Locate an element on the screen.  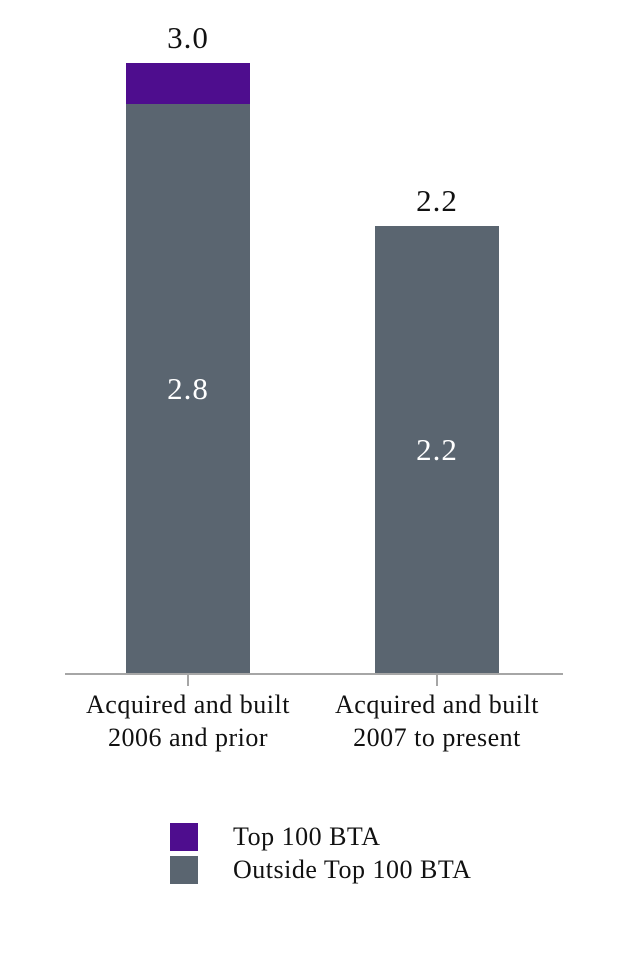
bar-segment: 2.2 is located at coordinates (437, 450).